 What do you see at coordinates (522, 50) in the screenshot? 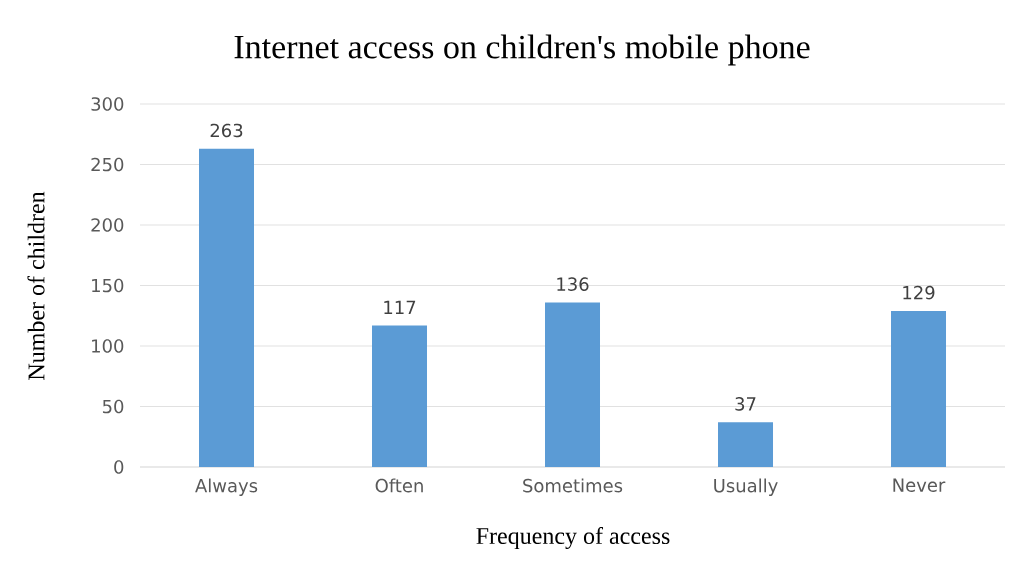
I see `chart-title: Internet access on children's mobile phone` at bounding box center [522, 50].